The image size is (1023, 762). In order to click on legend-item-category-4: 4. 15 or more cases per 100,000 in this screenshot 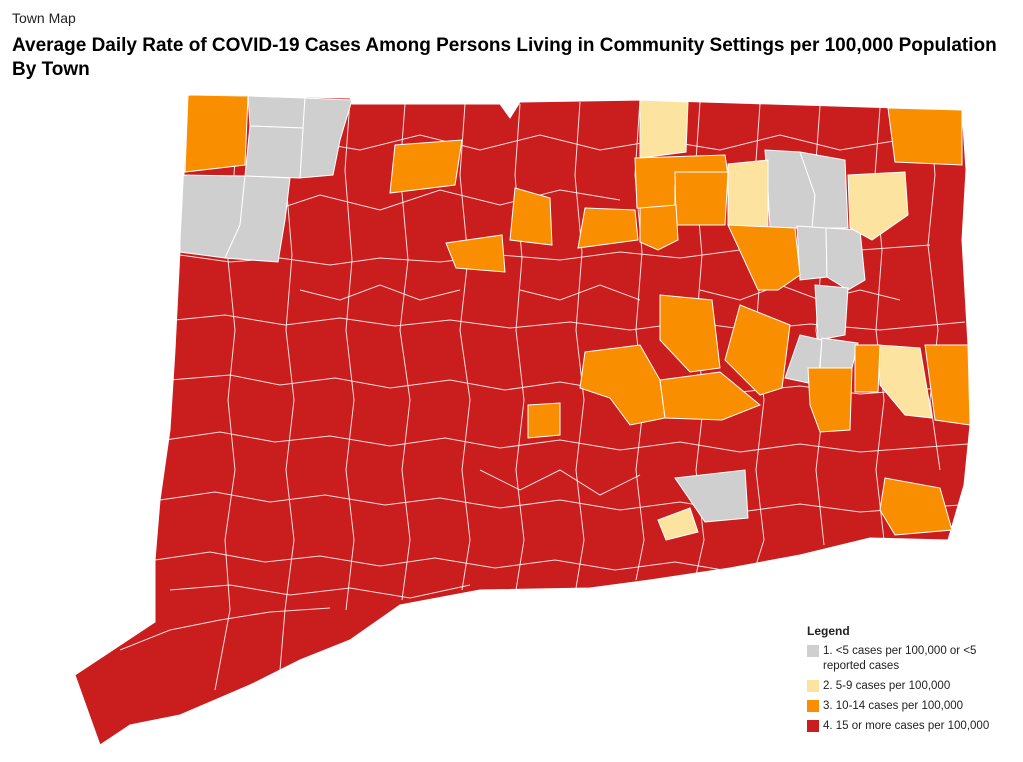, I will do `click(912, 726)`.